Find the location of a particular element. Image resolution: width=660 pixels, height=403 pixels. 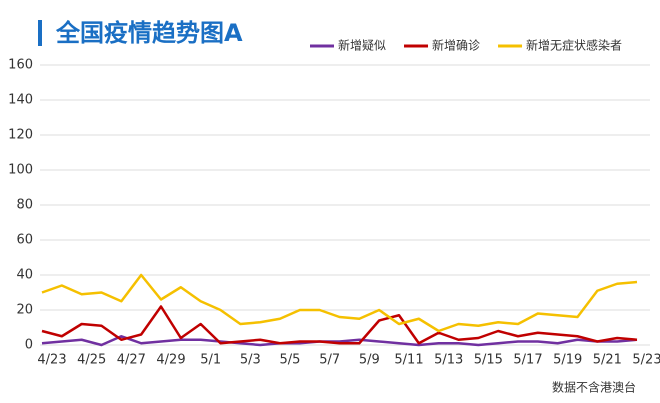

x-tick-label: 4/27 is located at coordinates (131, 360).